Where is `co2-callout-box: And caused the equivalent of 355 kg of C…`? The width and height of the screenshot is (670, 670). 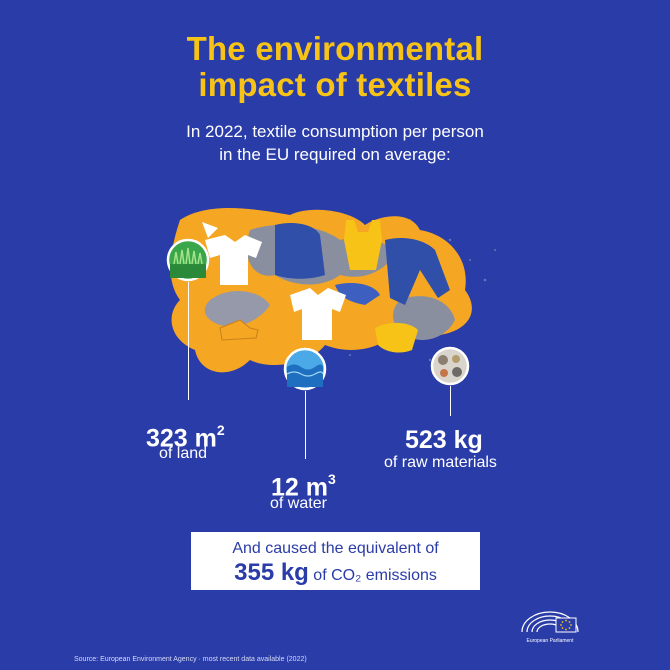 co2-callout-box: And caused the equivalent of 355 kg of C… is located at coordinates (335, 561).